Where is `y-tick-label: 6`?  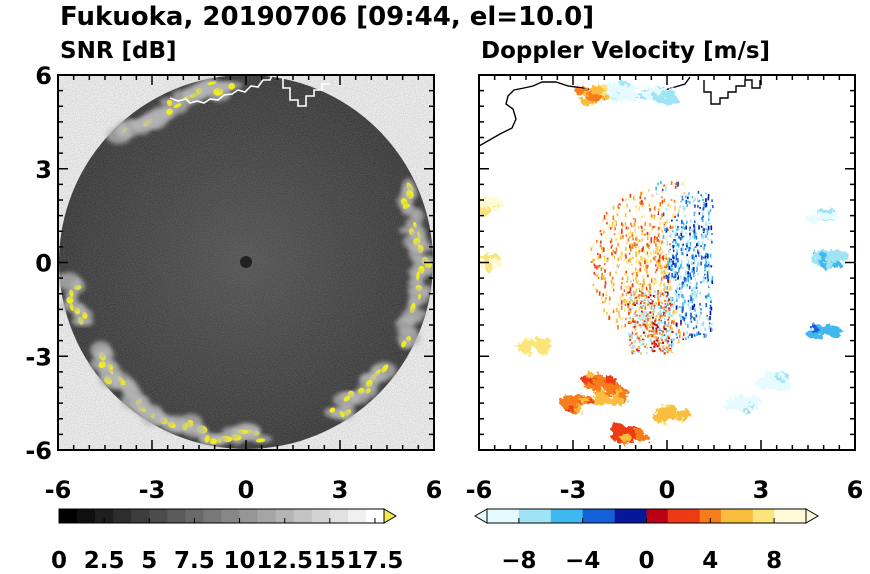
y-tick-label: 6 is located at coordinates (43, 76).